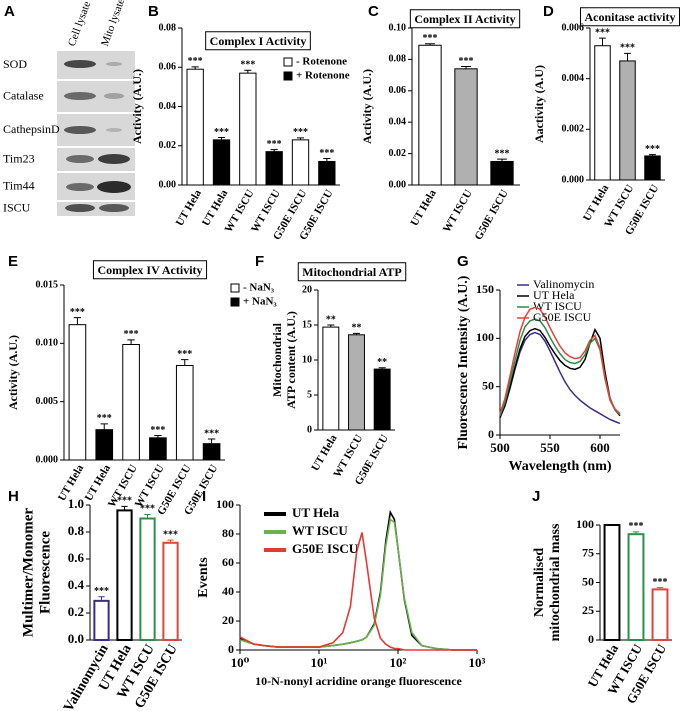 The image size is (683, 711). What do you see at coordinates (113, 24) in the screenshot?
I see `blot-column-label: Mito lysate` at bounding box center [113, 24].